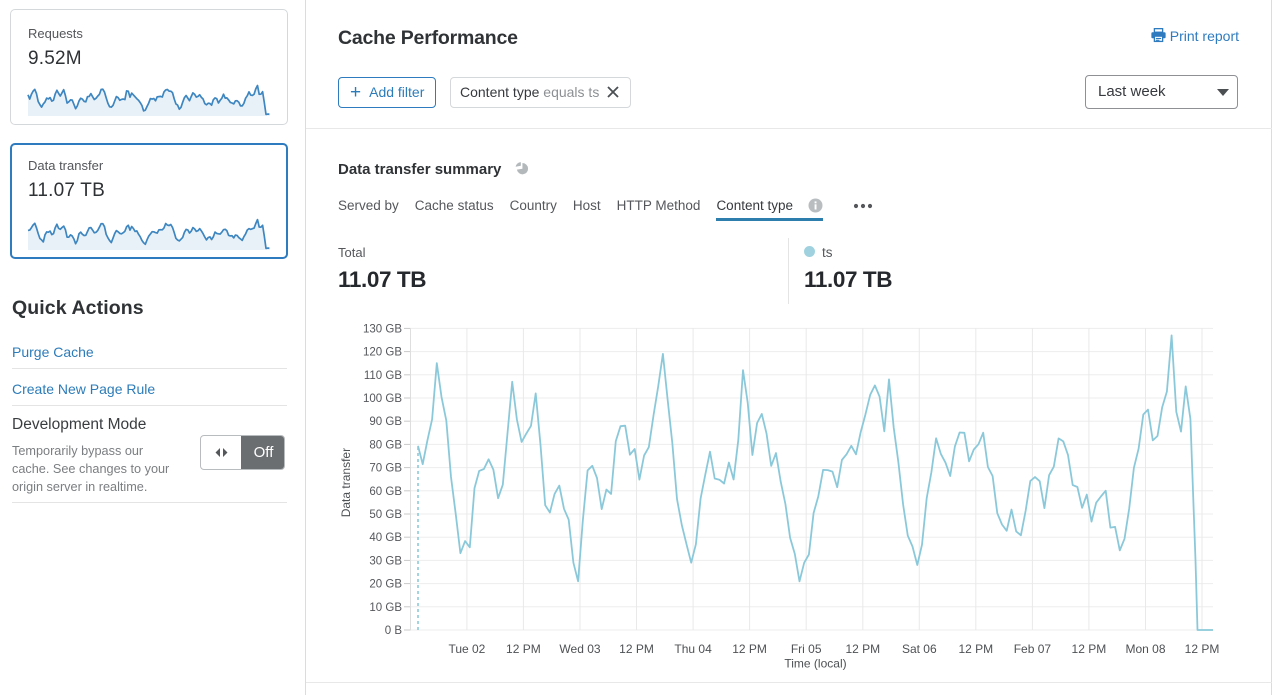  What do you see at coordinates (382, 399) in the screenshot?
I see `svg-text: 100 GB` at bounding box center [382, 399].